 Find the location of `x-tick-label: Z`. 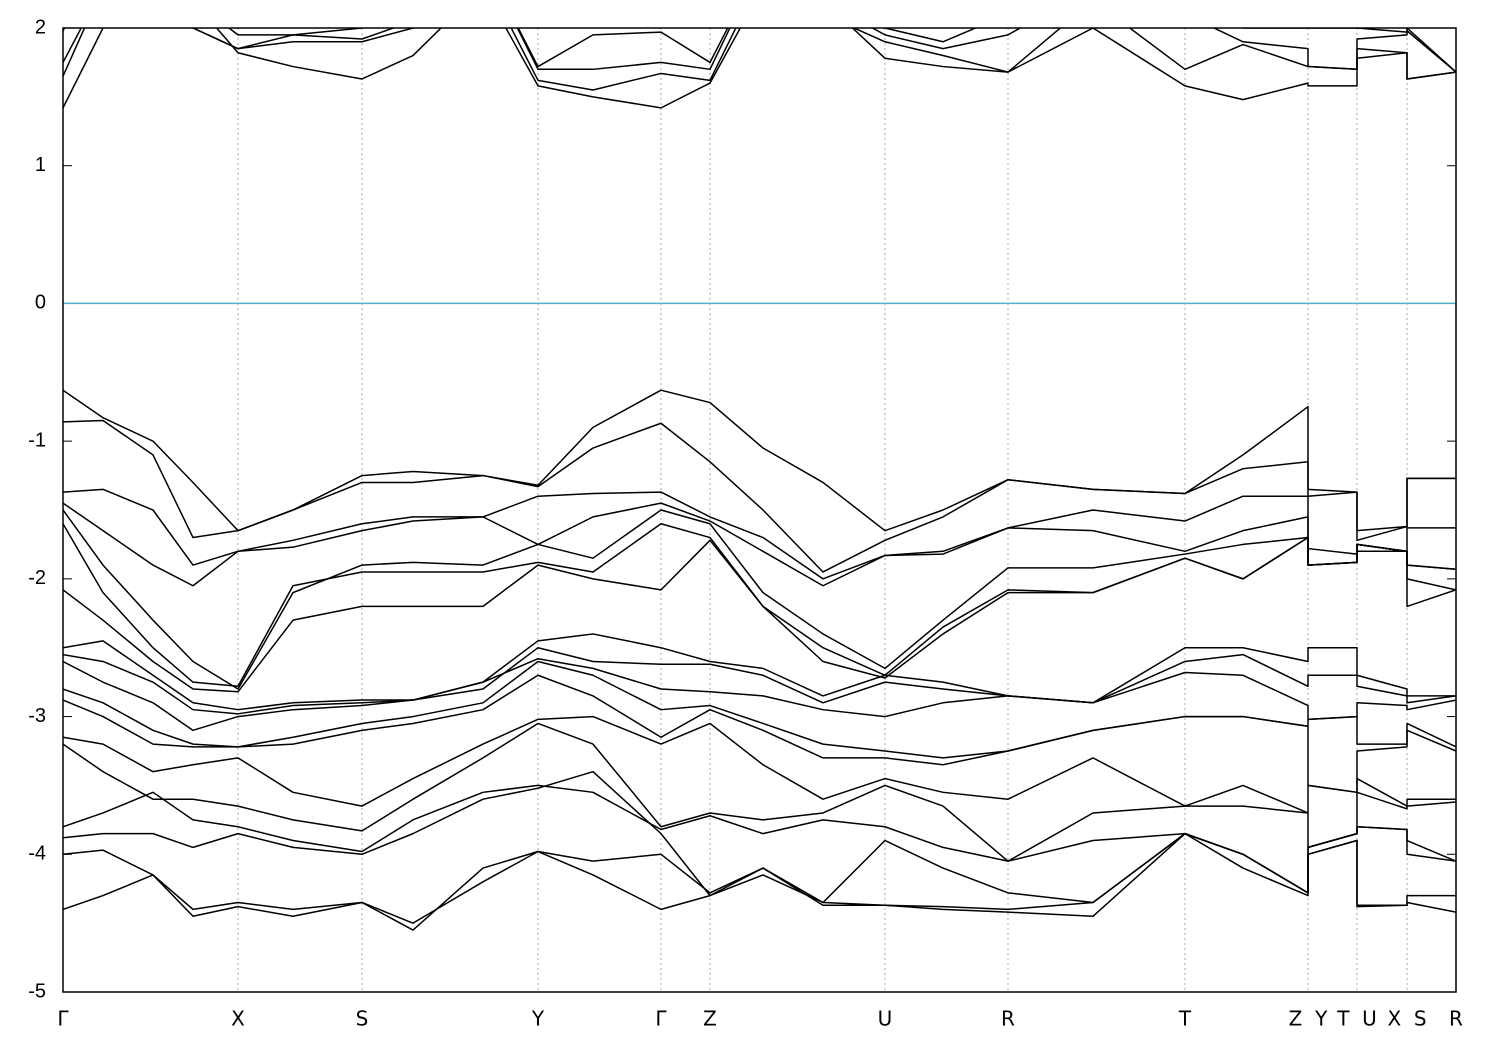

x-tick-label: Z is located at coordinates (710, 1019).